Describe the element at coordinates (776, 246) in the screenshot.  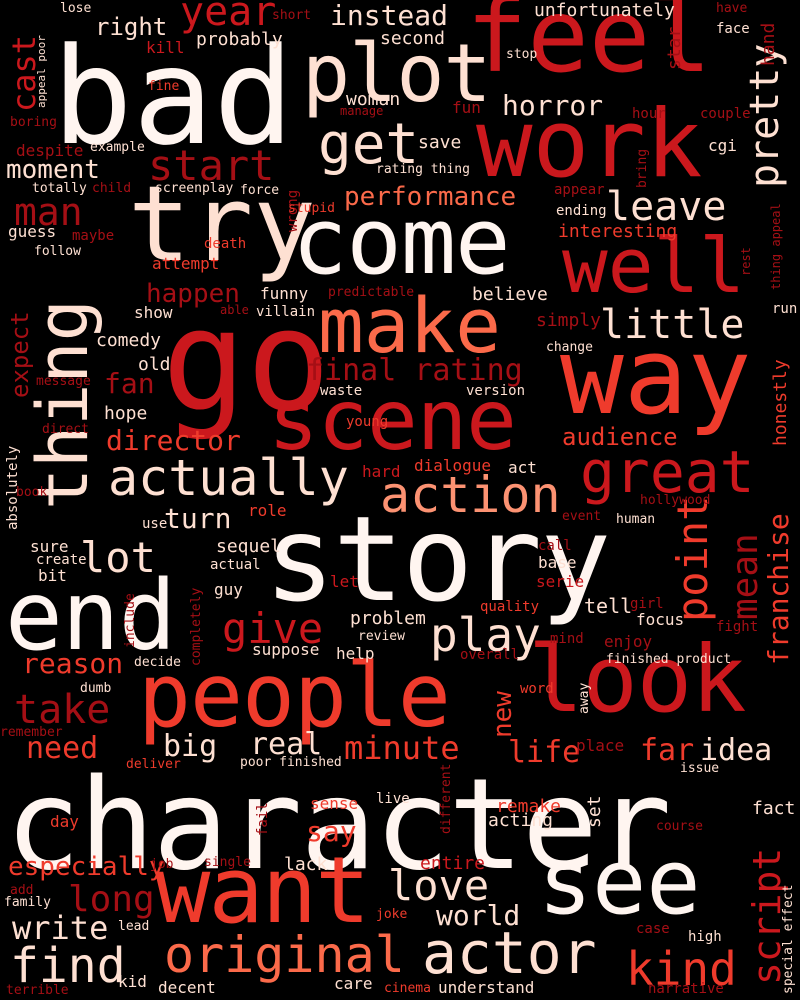
I see `word-thing-appeal: thing appeal` at that location.